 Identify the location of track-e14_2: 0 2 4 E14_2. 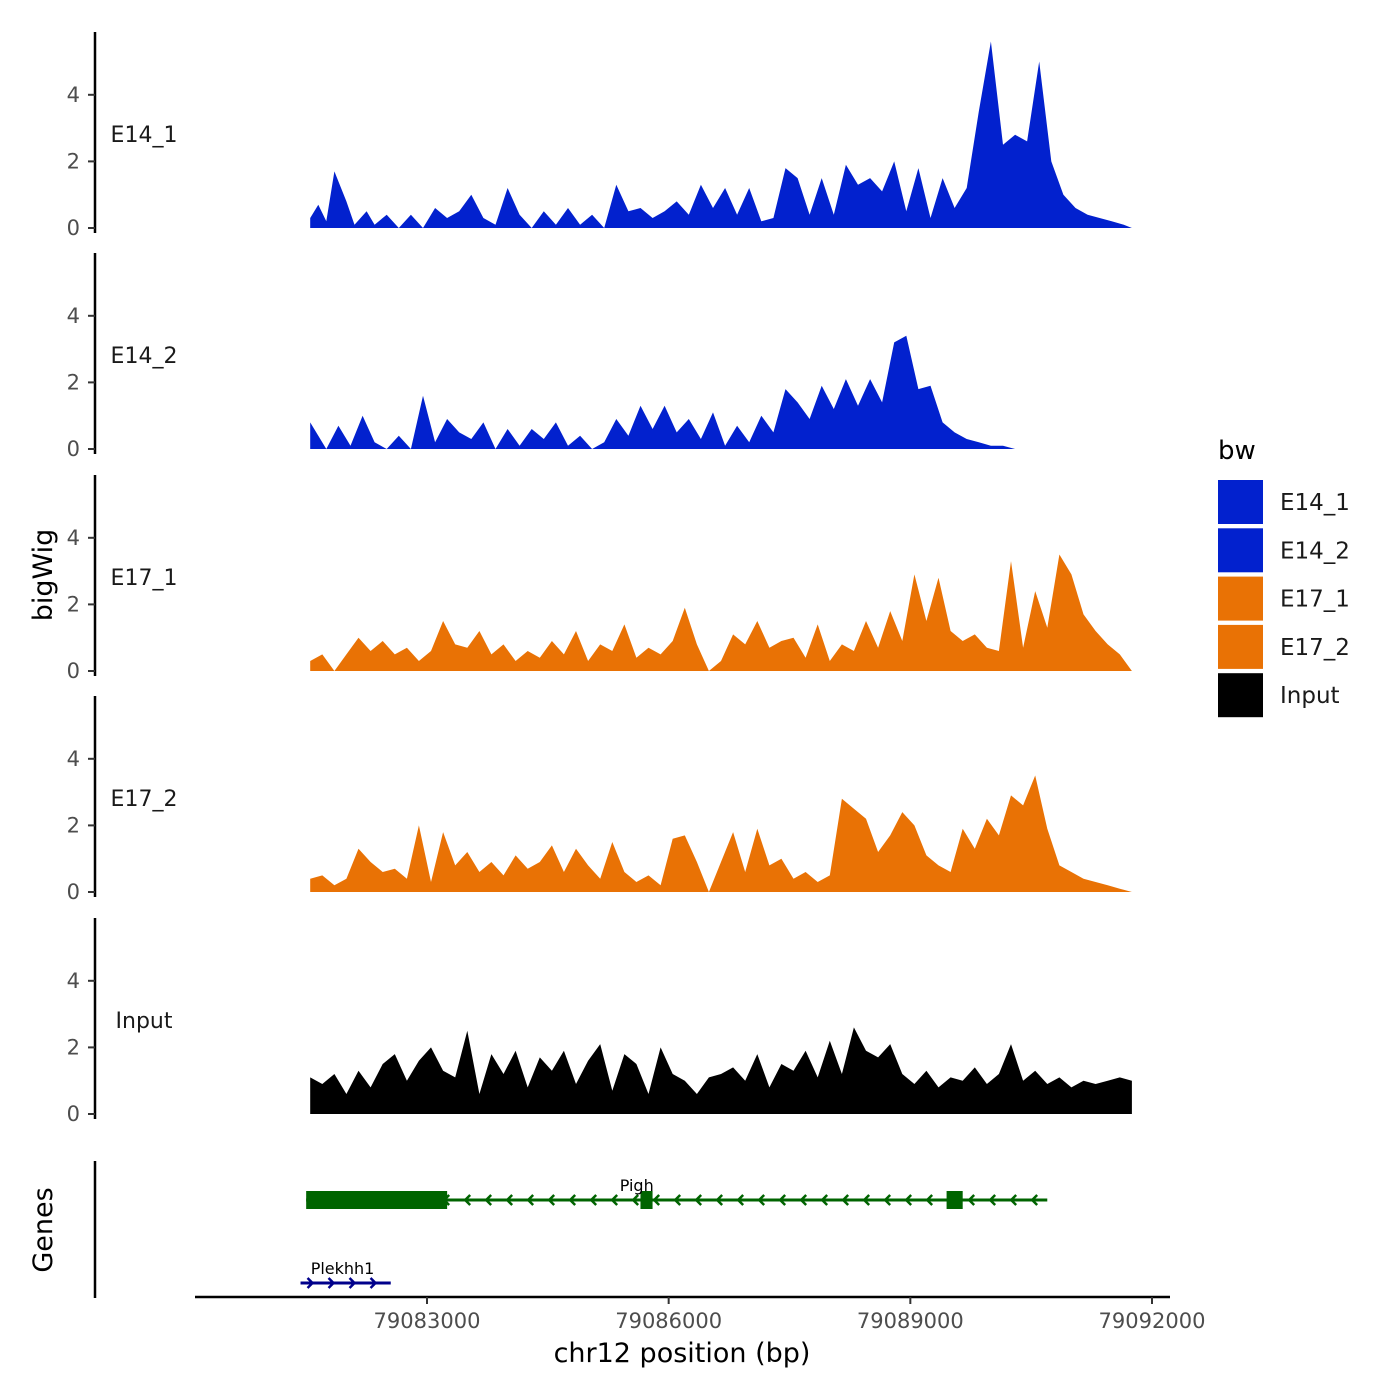
(599, 357).